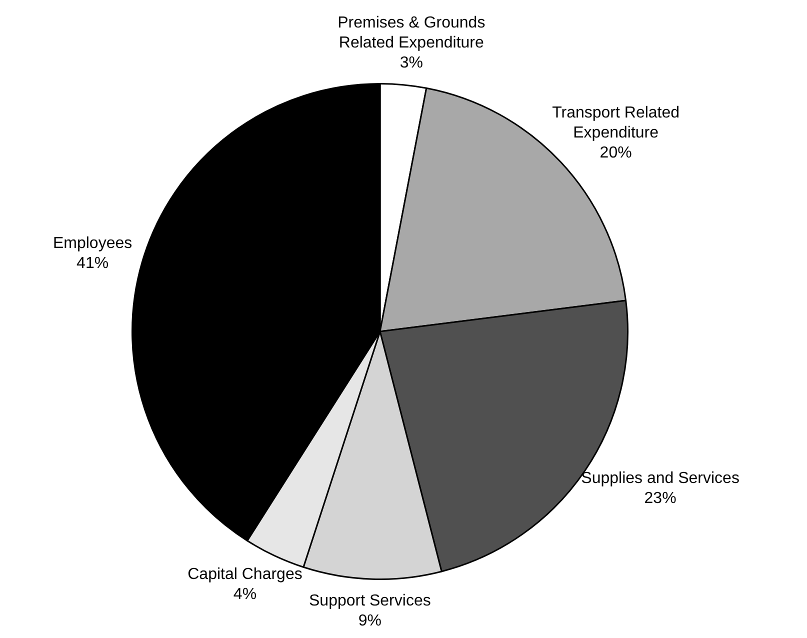  What do you see at coordinates (660, 479) in the screenshot?
I see `slice-label: Supplies and Services` at bounding box center [660, 479].